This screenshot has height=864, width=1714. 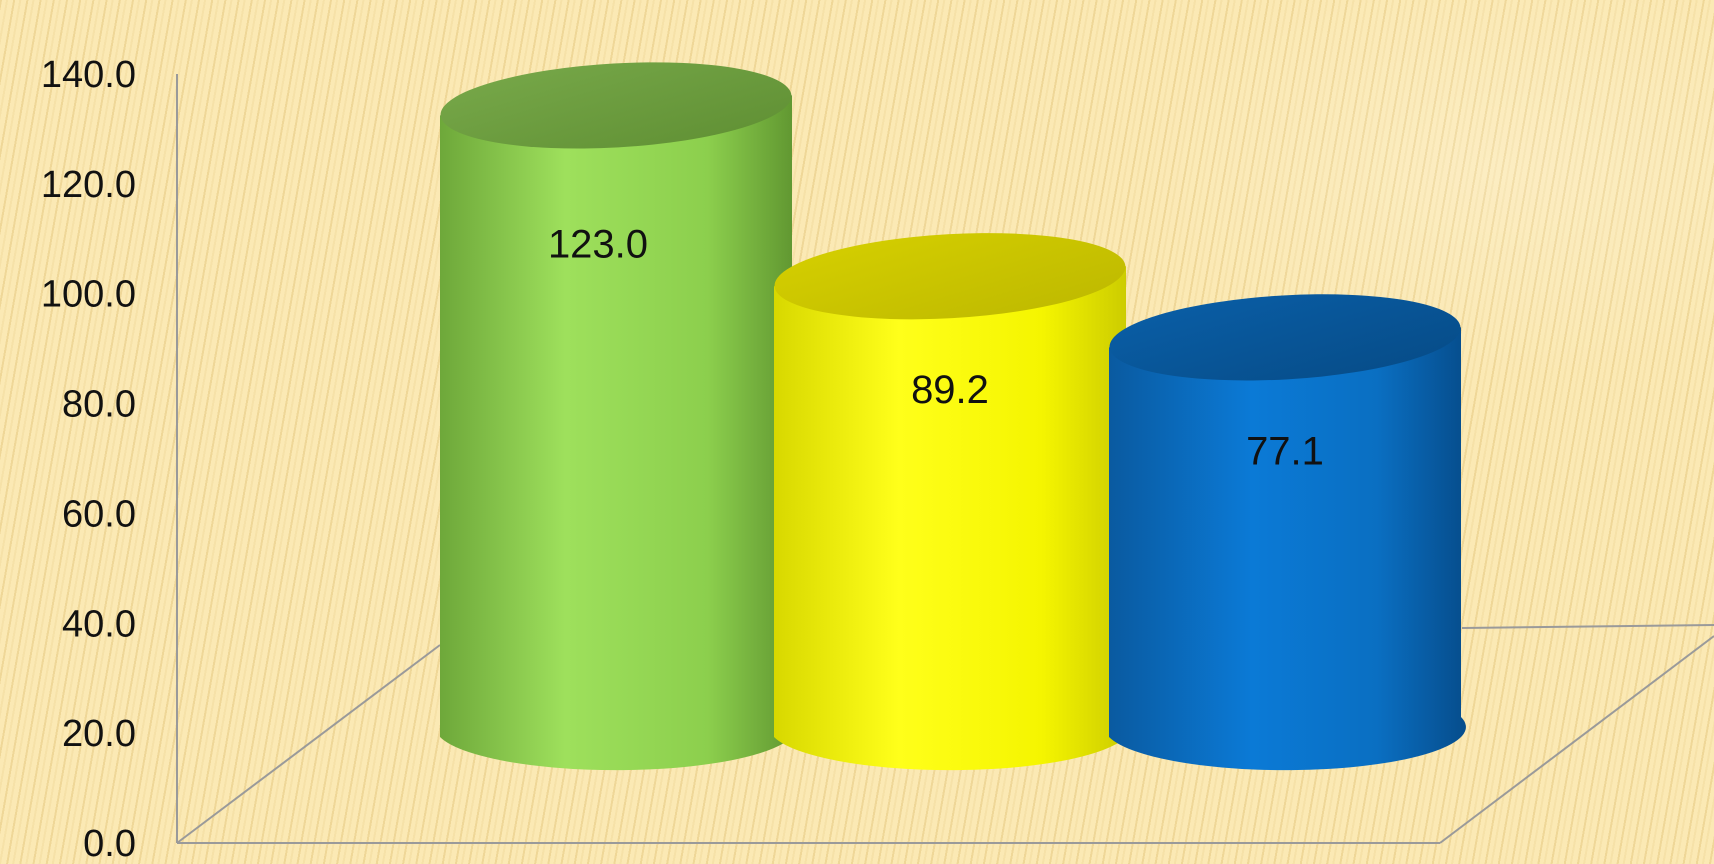 What do you see at coordinates (950, 276) in the screenshot?
I see `bar-cylinder-2-top` at bounding box center [950, 276].